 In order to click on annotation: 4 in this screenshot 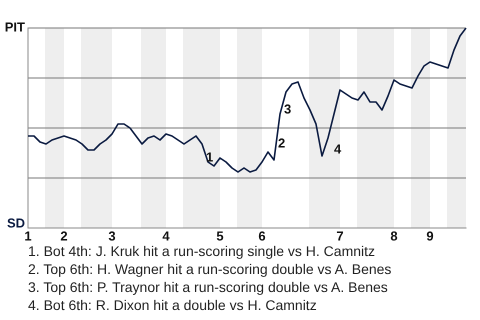, I will do `click(338, 149)`.